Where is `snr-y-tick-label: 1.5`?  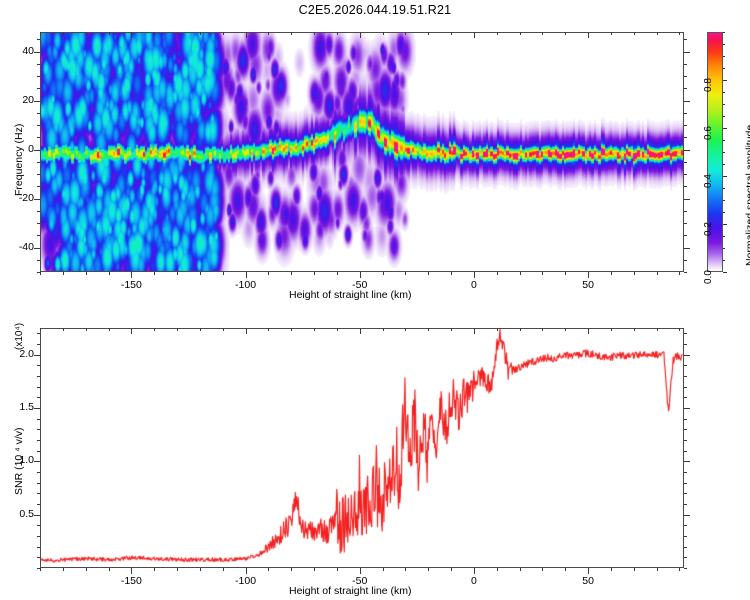 snr-y-tick-label: 1.5 is located at coordinates (26, 407).